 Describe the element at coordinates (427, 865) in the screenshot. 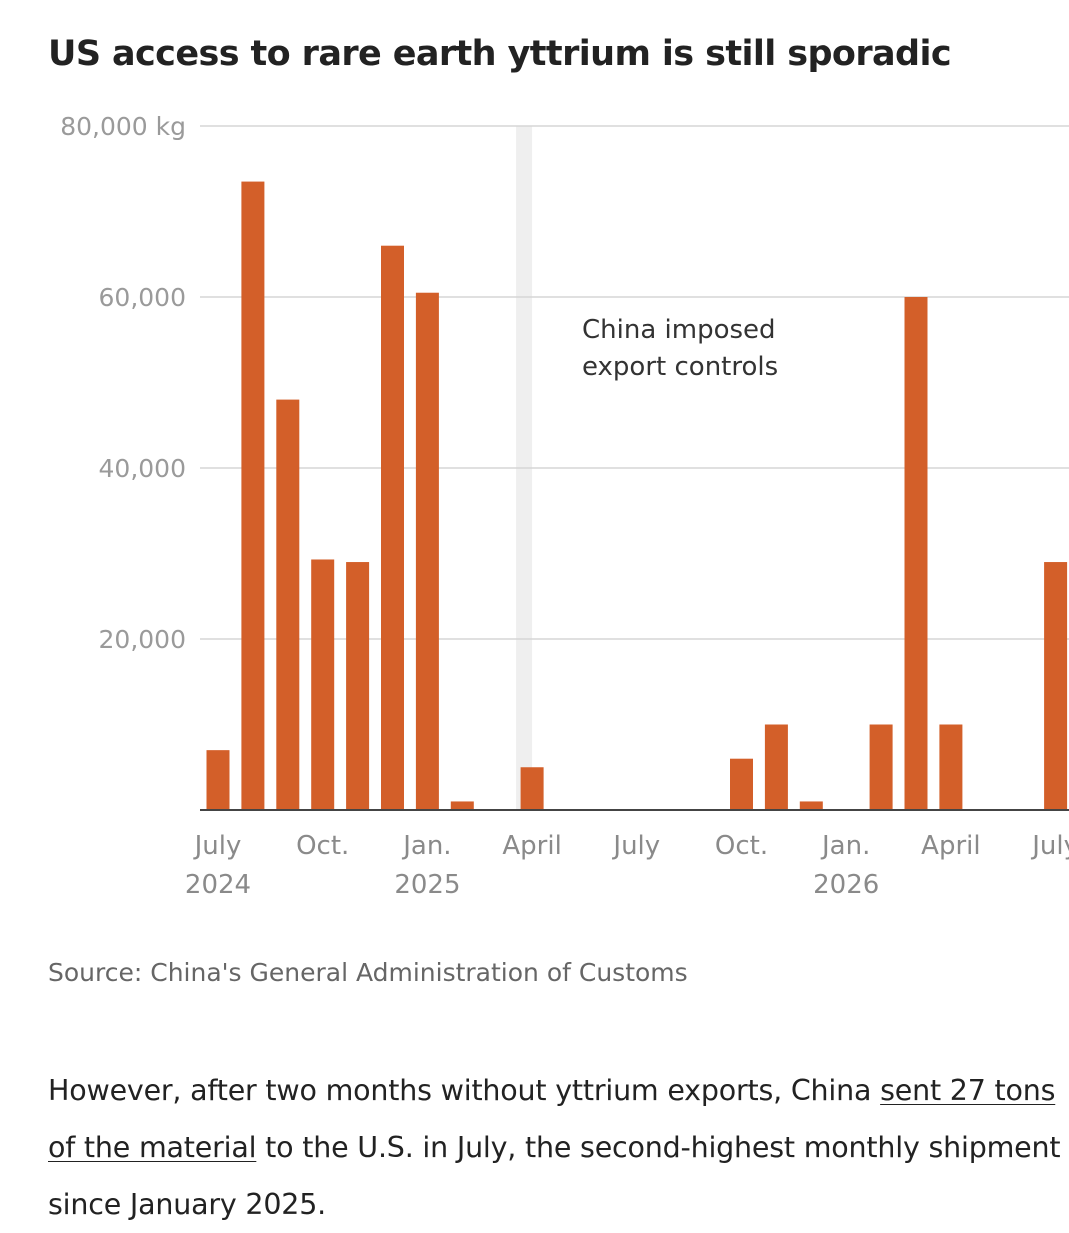

I see `x-tick: Jan. 2025` at that location.